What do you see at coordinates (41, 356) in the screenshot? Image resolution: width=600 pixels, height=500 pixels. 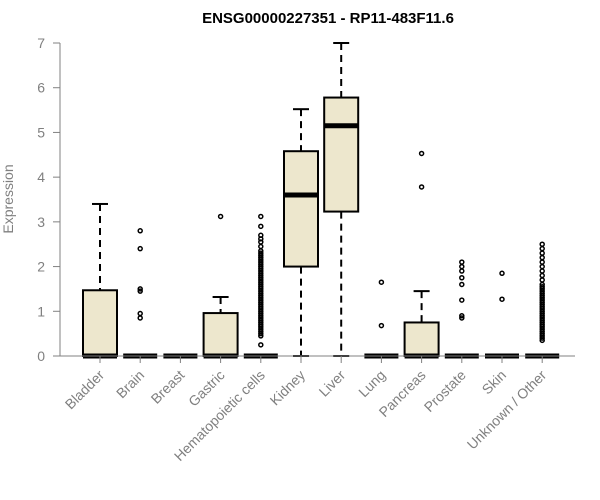 I see `y-tick-label: 0` at bounding box center [41, 356].